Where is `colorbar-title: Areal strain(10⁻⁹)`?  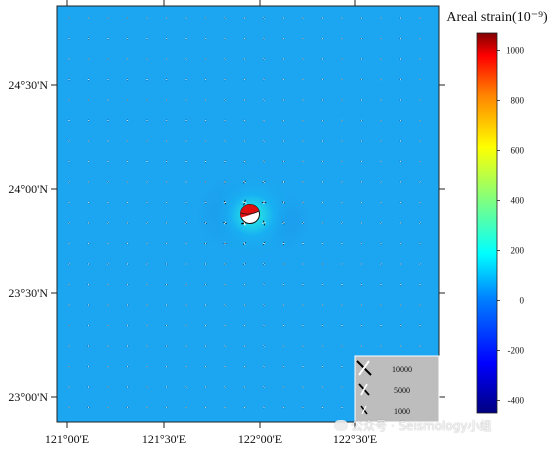
colorbar-title: Areal strain(10⁻⁹) is located at coordinates (497, 17).